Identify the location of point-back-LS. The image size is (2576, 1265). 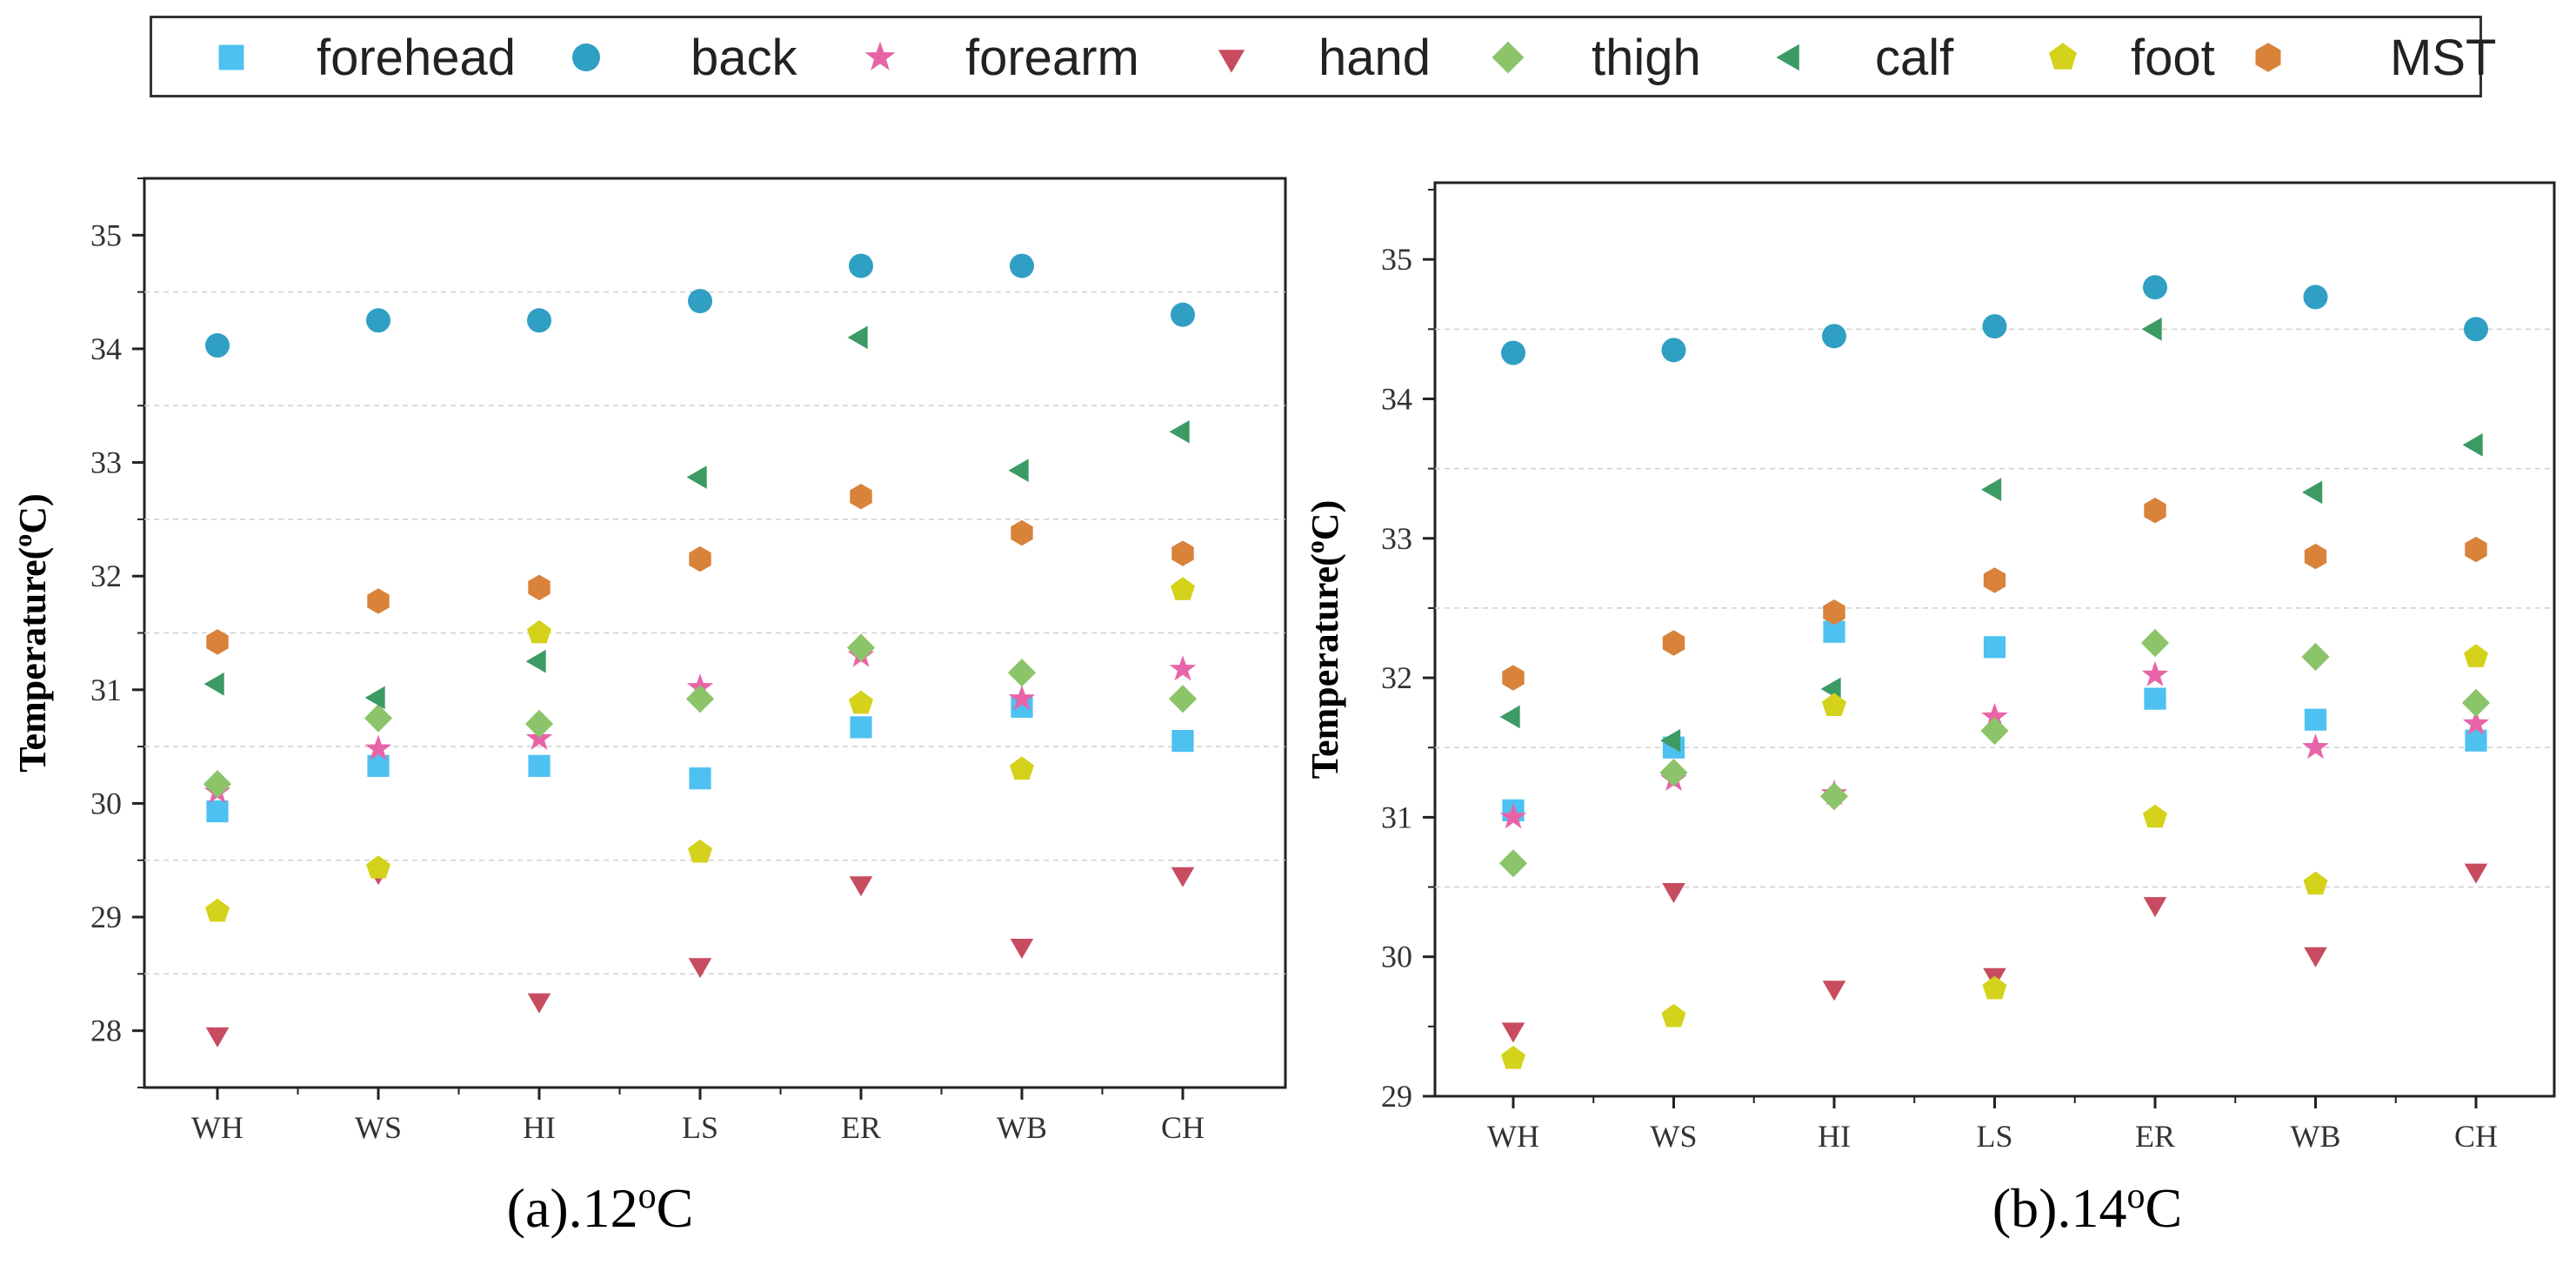
(1995, 327).